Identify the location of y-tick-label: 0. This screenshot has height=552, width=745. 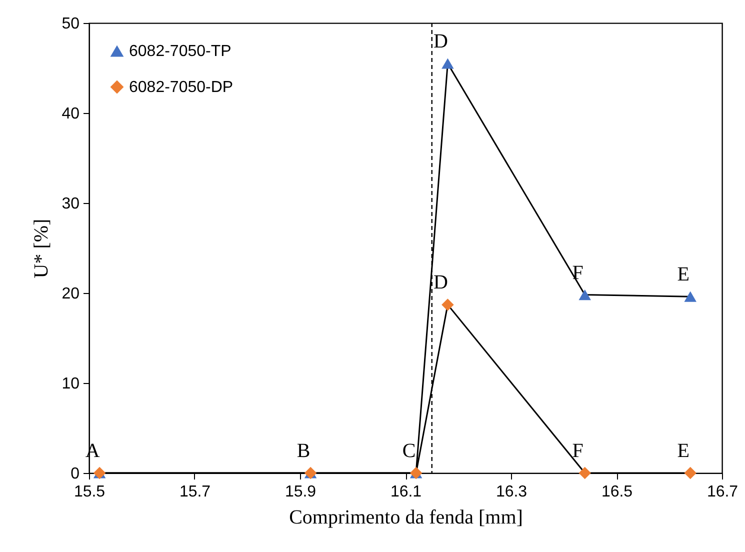
(75, 474).